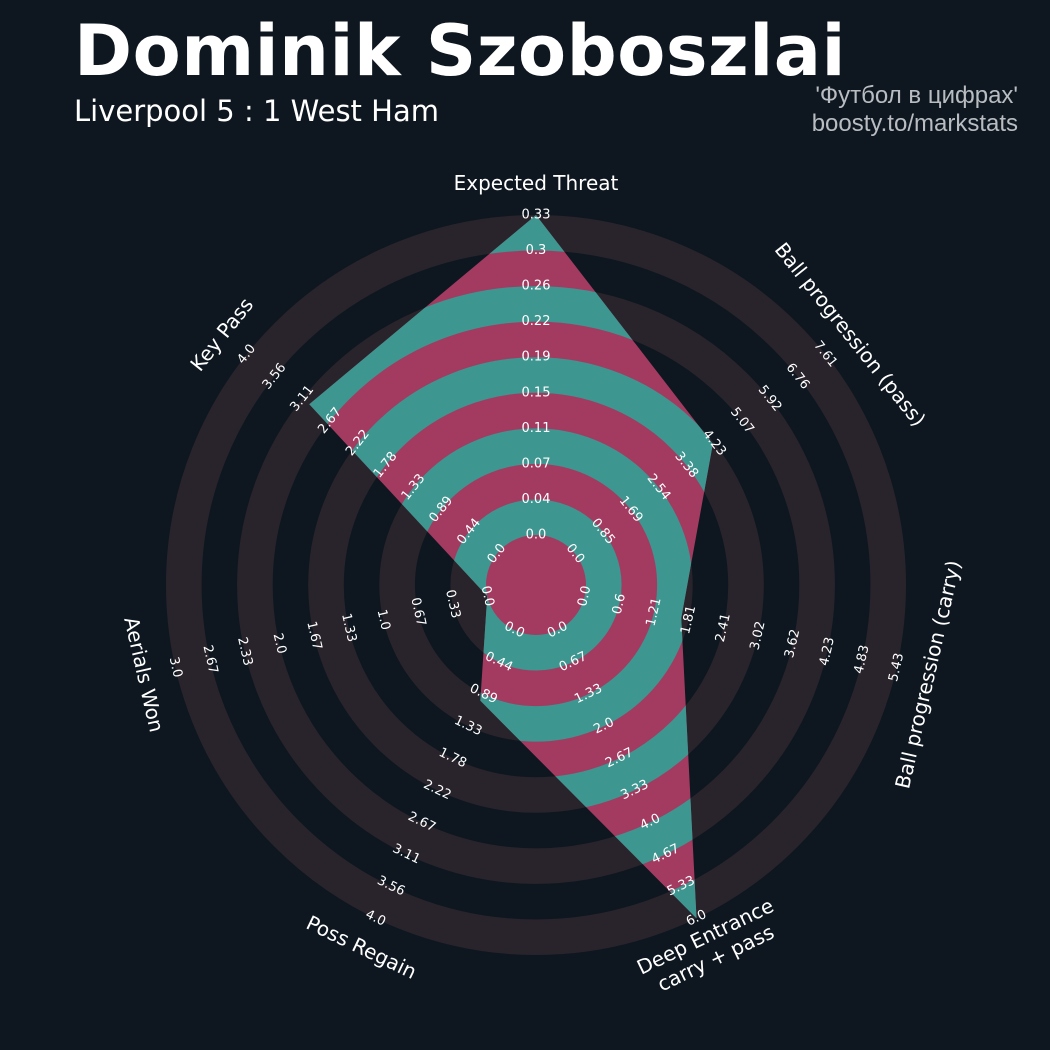 This screenshot has height=1050, width=1050. I want to click on tick-label: 0.67, so click(417, 612).